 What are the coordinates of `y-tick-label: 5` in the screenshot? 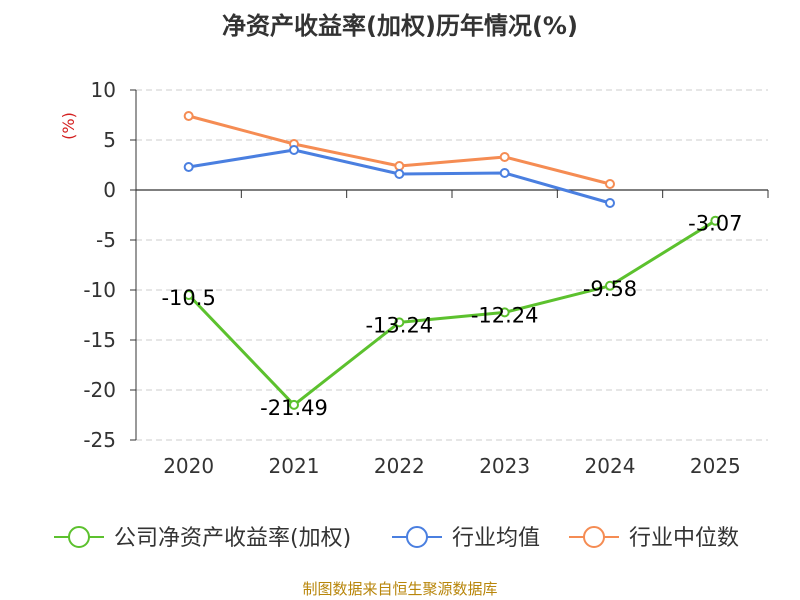 It's located at (109, 140).